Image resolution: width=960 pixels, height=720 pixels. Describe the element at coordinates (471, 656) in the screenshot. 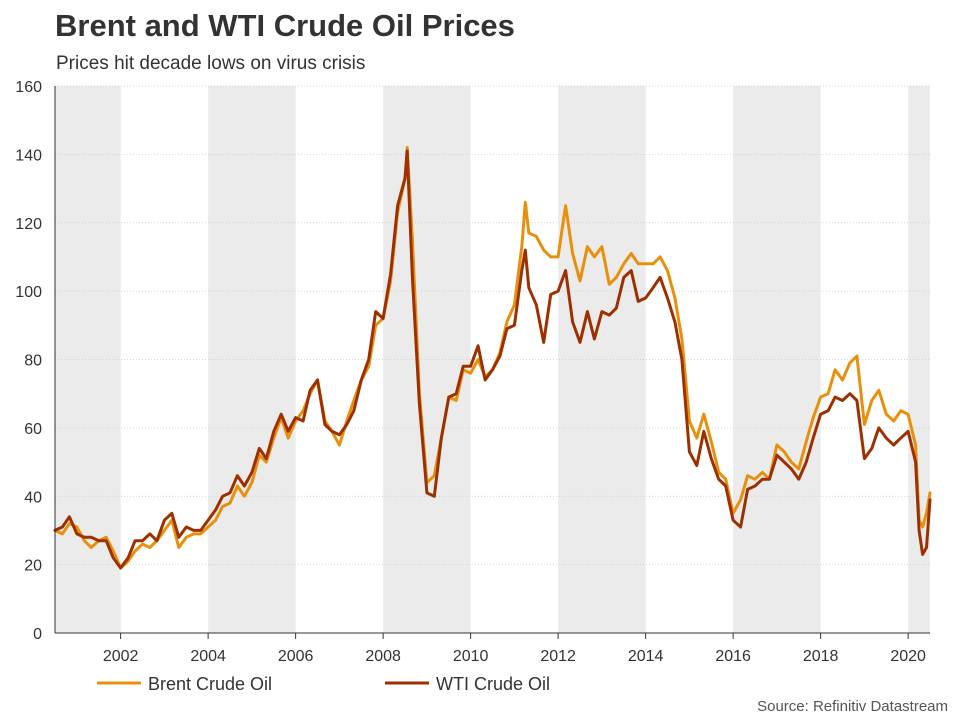

I see `x-tick-label-2010: 2010` at that location.